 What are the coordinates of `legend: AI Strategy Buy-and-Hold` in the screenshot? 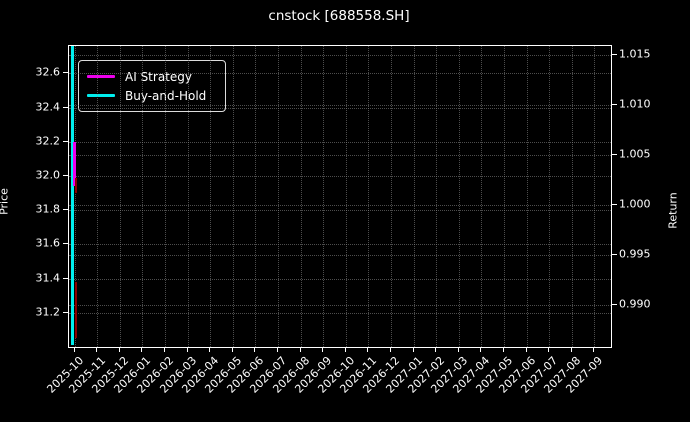 It's located at (152, 86).